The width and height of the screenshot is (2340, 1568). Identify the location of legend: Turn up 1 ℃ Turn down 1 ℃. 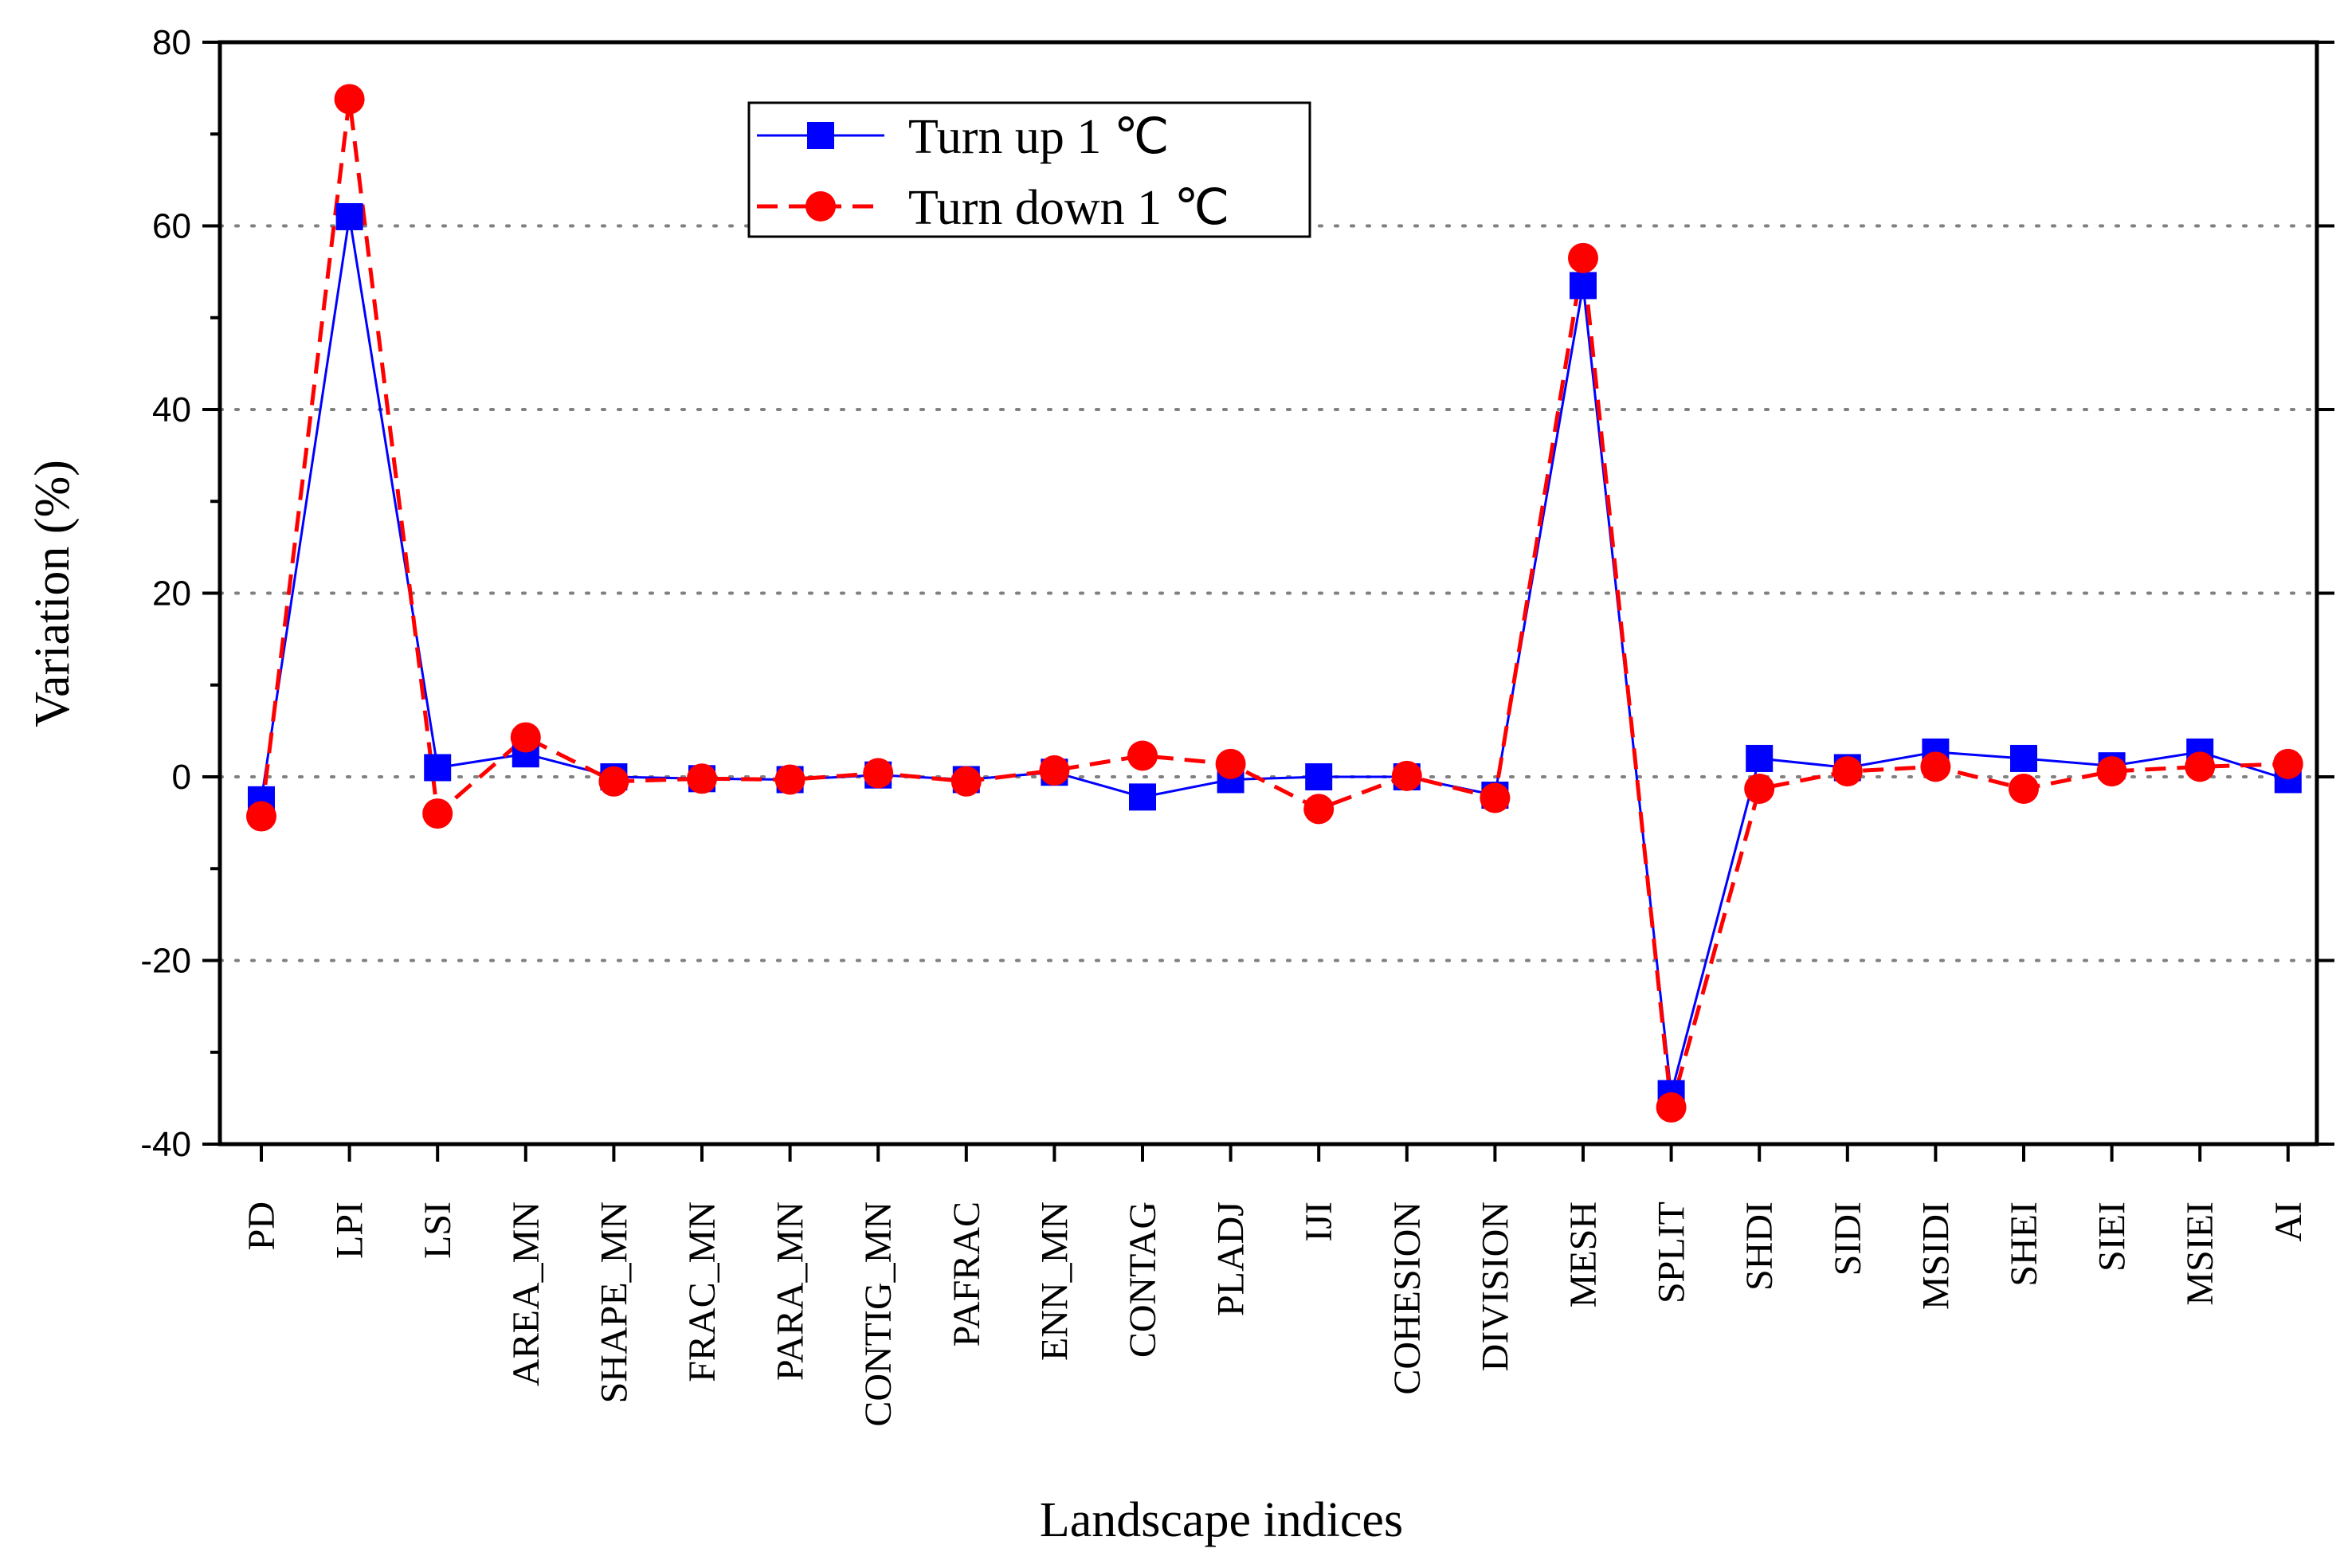
(1029, 169).